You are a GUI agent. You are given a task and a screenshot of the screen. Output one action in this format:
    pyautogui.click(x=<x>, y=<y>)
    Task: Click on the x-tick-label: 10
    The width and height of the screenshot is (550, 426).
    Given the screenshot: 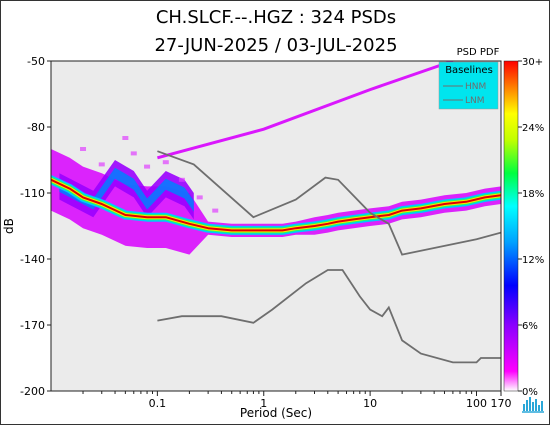 What is the action you would take?
    pyautogui.click(x=370, y=403)
    